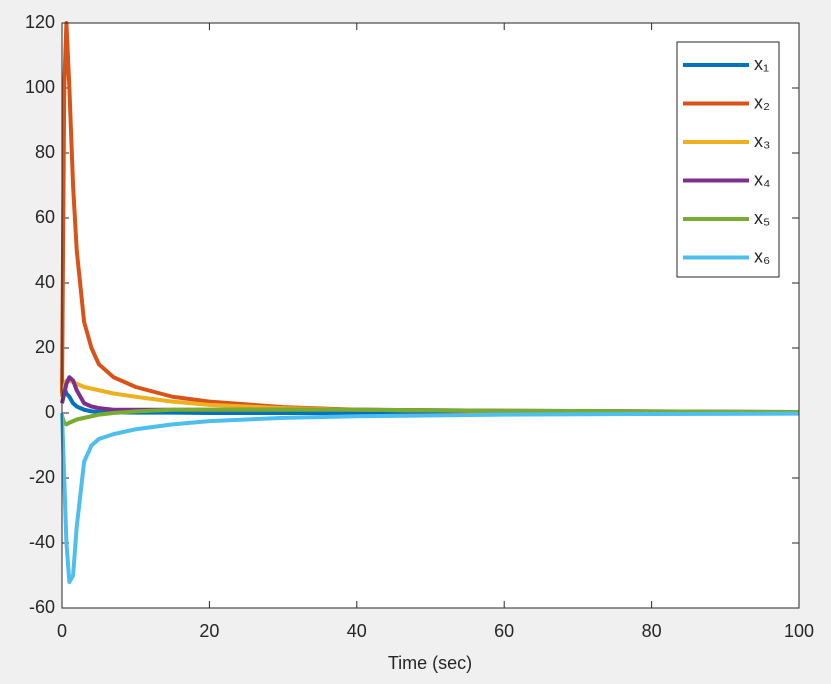 The width and height of the screenshot is (831, 684). I want to click on legend-box, so click(728, 159).